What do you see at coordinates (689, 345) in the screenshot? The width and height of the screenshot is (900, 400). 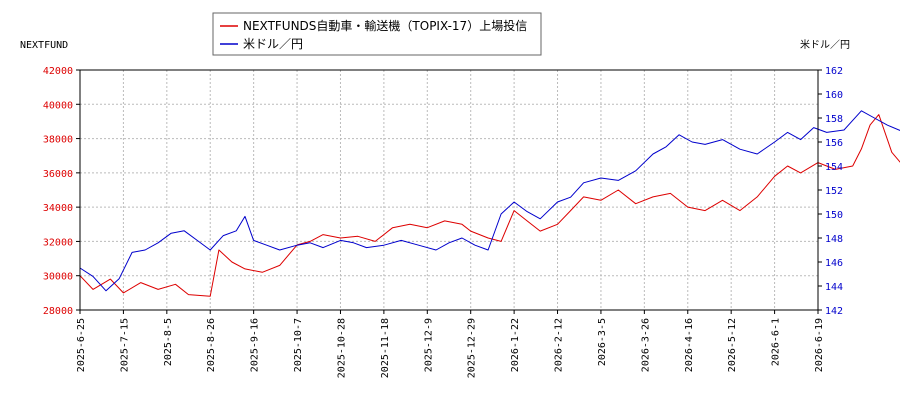 I see `x-tick-label: 2026-4-16` at bounding box center [689, 345].